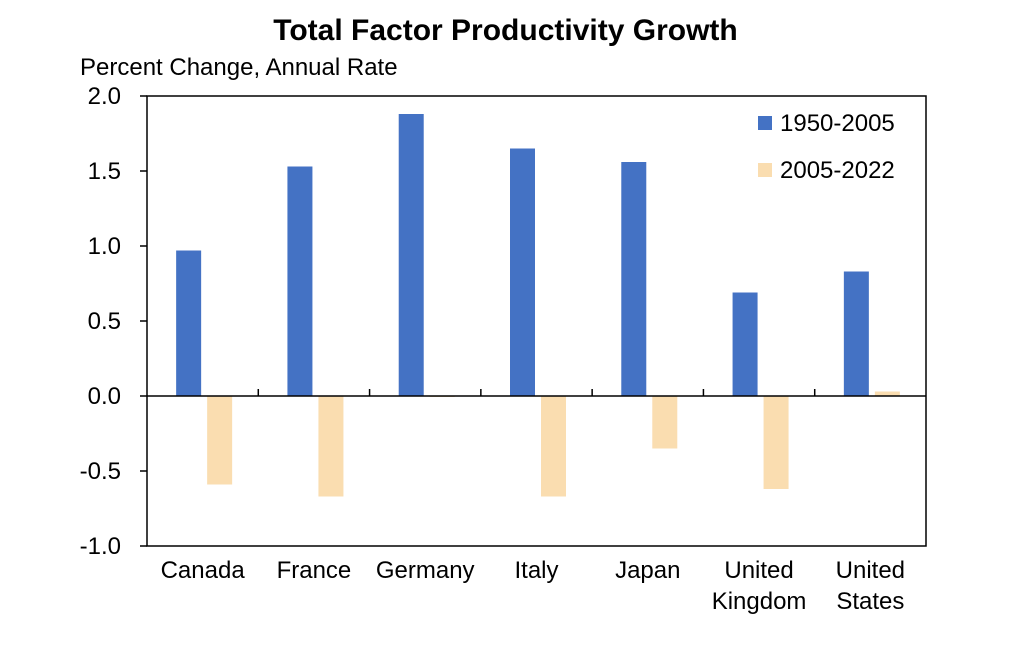 Image resolution: width=1011 pixels, height=655 pixels. Describe the element at coordinates (331, 446) in the screenshot. I see `bar-2005-2022-france` at that location.